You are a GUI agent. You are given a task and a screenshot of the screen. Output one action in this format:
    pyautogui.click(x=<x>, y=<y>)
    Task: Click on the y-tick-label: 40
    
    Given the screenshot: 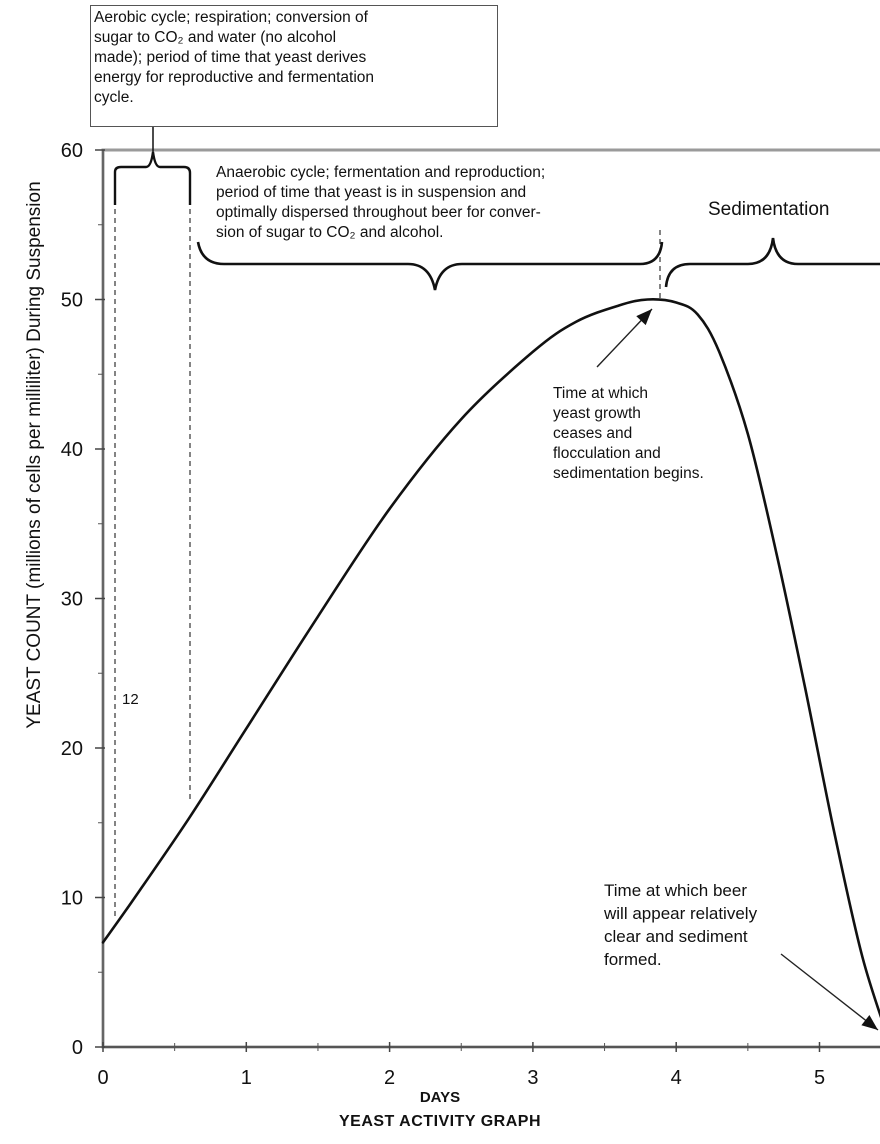 What is the action you would take?
    pyautogui.click(x=72, y=450)
    